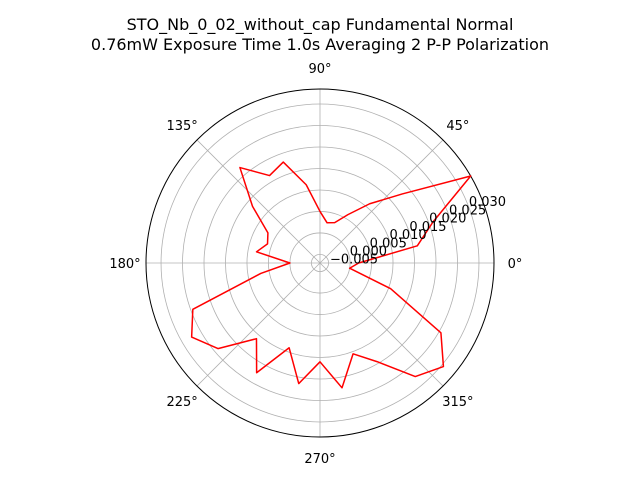  I want to click on radial-tick-label: 0.020, so click(447, 219).